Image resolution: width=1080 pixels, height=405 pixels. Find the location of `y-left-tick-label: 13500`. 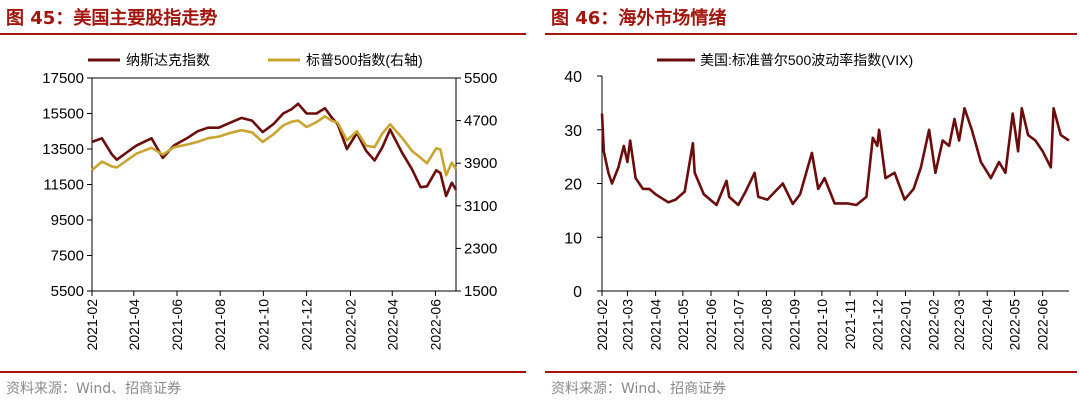

y-left-tick-label: 13500 is located at coordinates (63, 149).